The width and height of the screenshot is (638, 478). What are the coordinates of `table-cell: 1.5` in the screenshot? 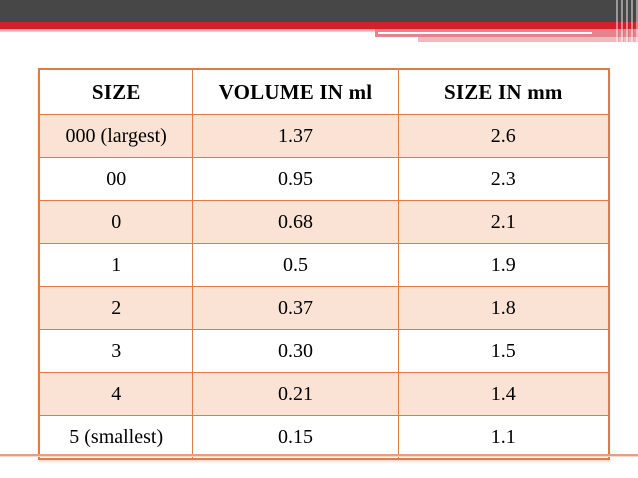 It's located at (503, 351).